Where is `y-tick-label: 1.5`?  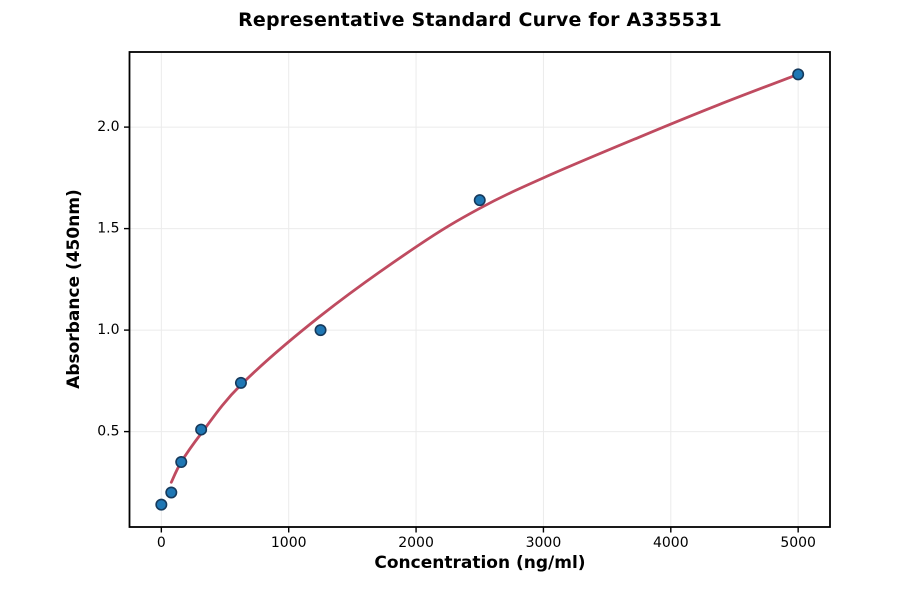
y-tick-label: 1.5 is located at coordinates (108, 229).